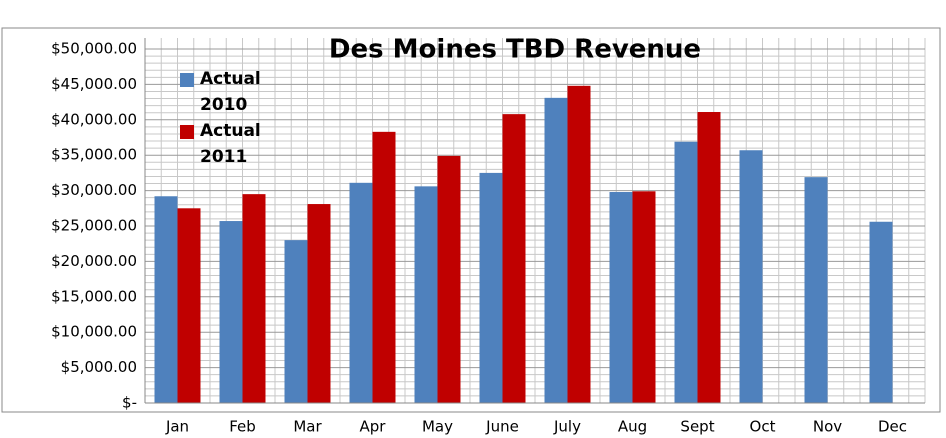  I want to click on y-tick-label: $30,000.00, so click(94, 190).